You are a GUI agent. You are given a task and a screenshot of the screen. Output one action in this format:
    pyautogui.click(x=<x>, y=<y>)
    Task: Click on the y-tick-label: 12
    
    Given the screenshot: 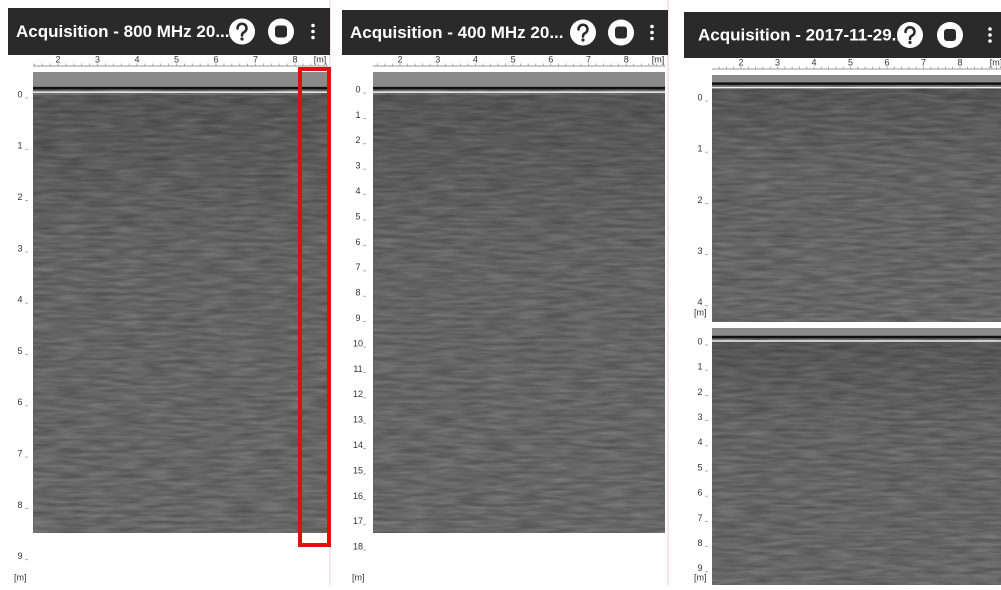 What is the action you would take?
    pyautogui.click(x=358, y=394)
    